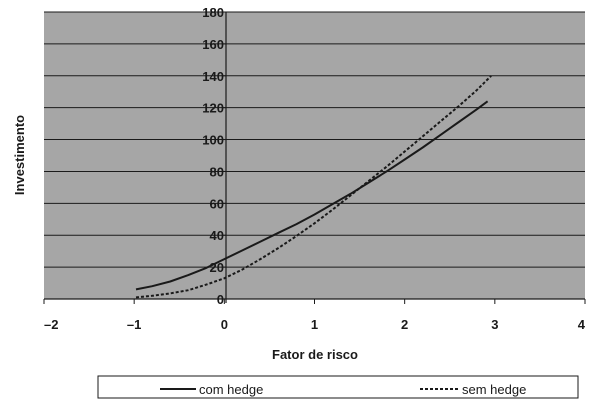  Describe the element at coordinates (404, 324) in the screenshot. I see `x-tick-label: 2` at that location.